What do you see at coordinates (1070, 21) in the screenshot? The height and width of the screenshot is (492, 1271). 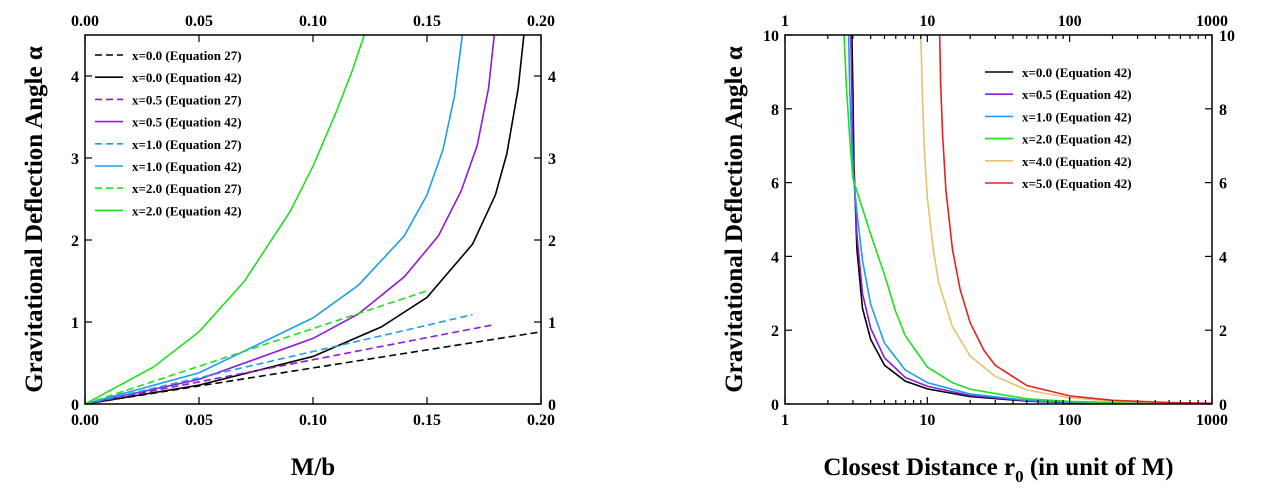 I see `chart-right-xtick-label-top-2: 100` at bounding box center [1070, 21].